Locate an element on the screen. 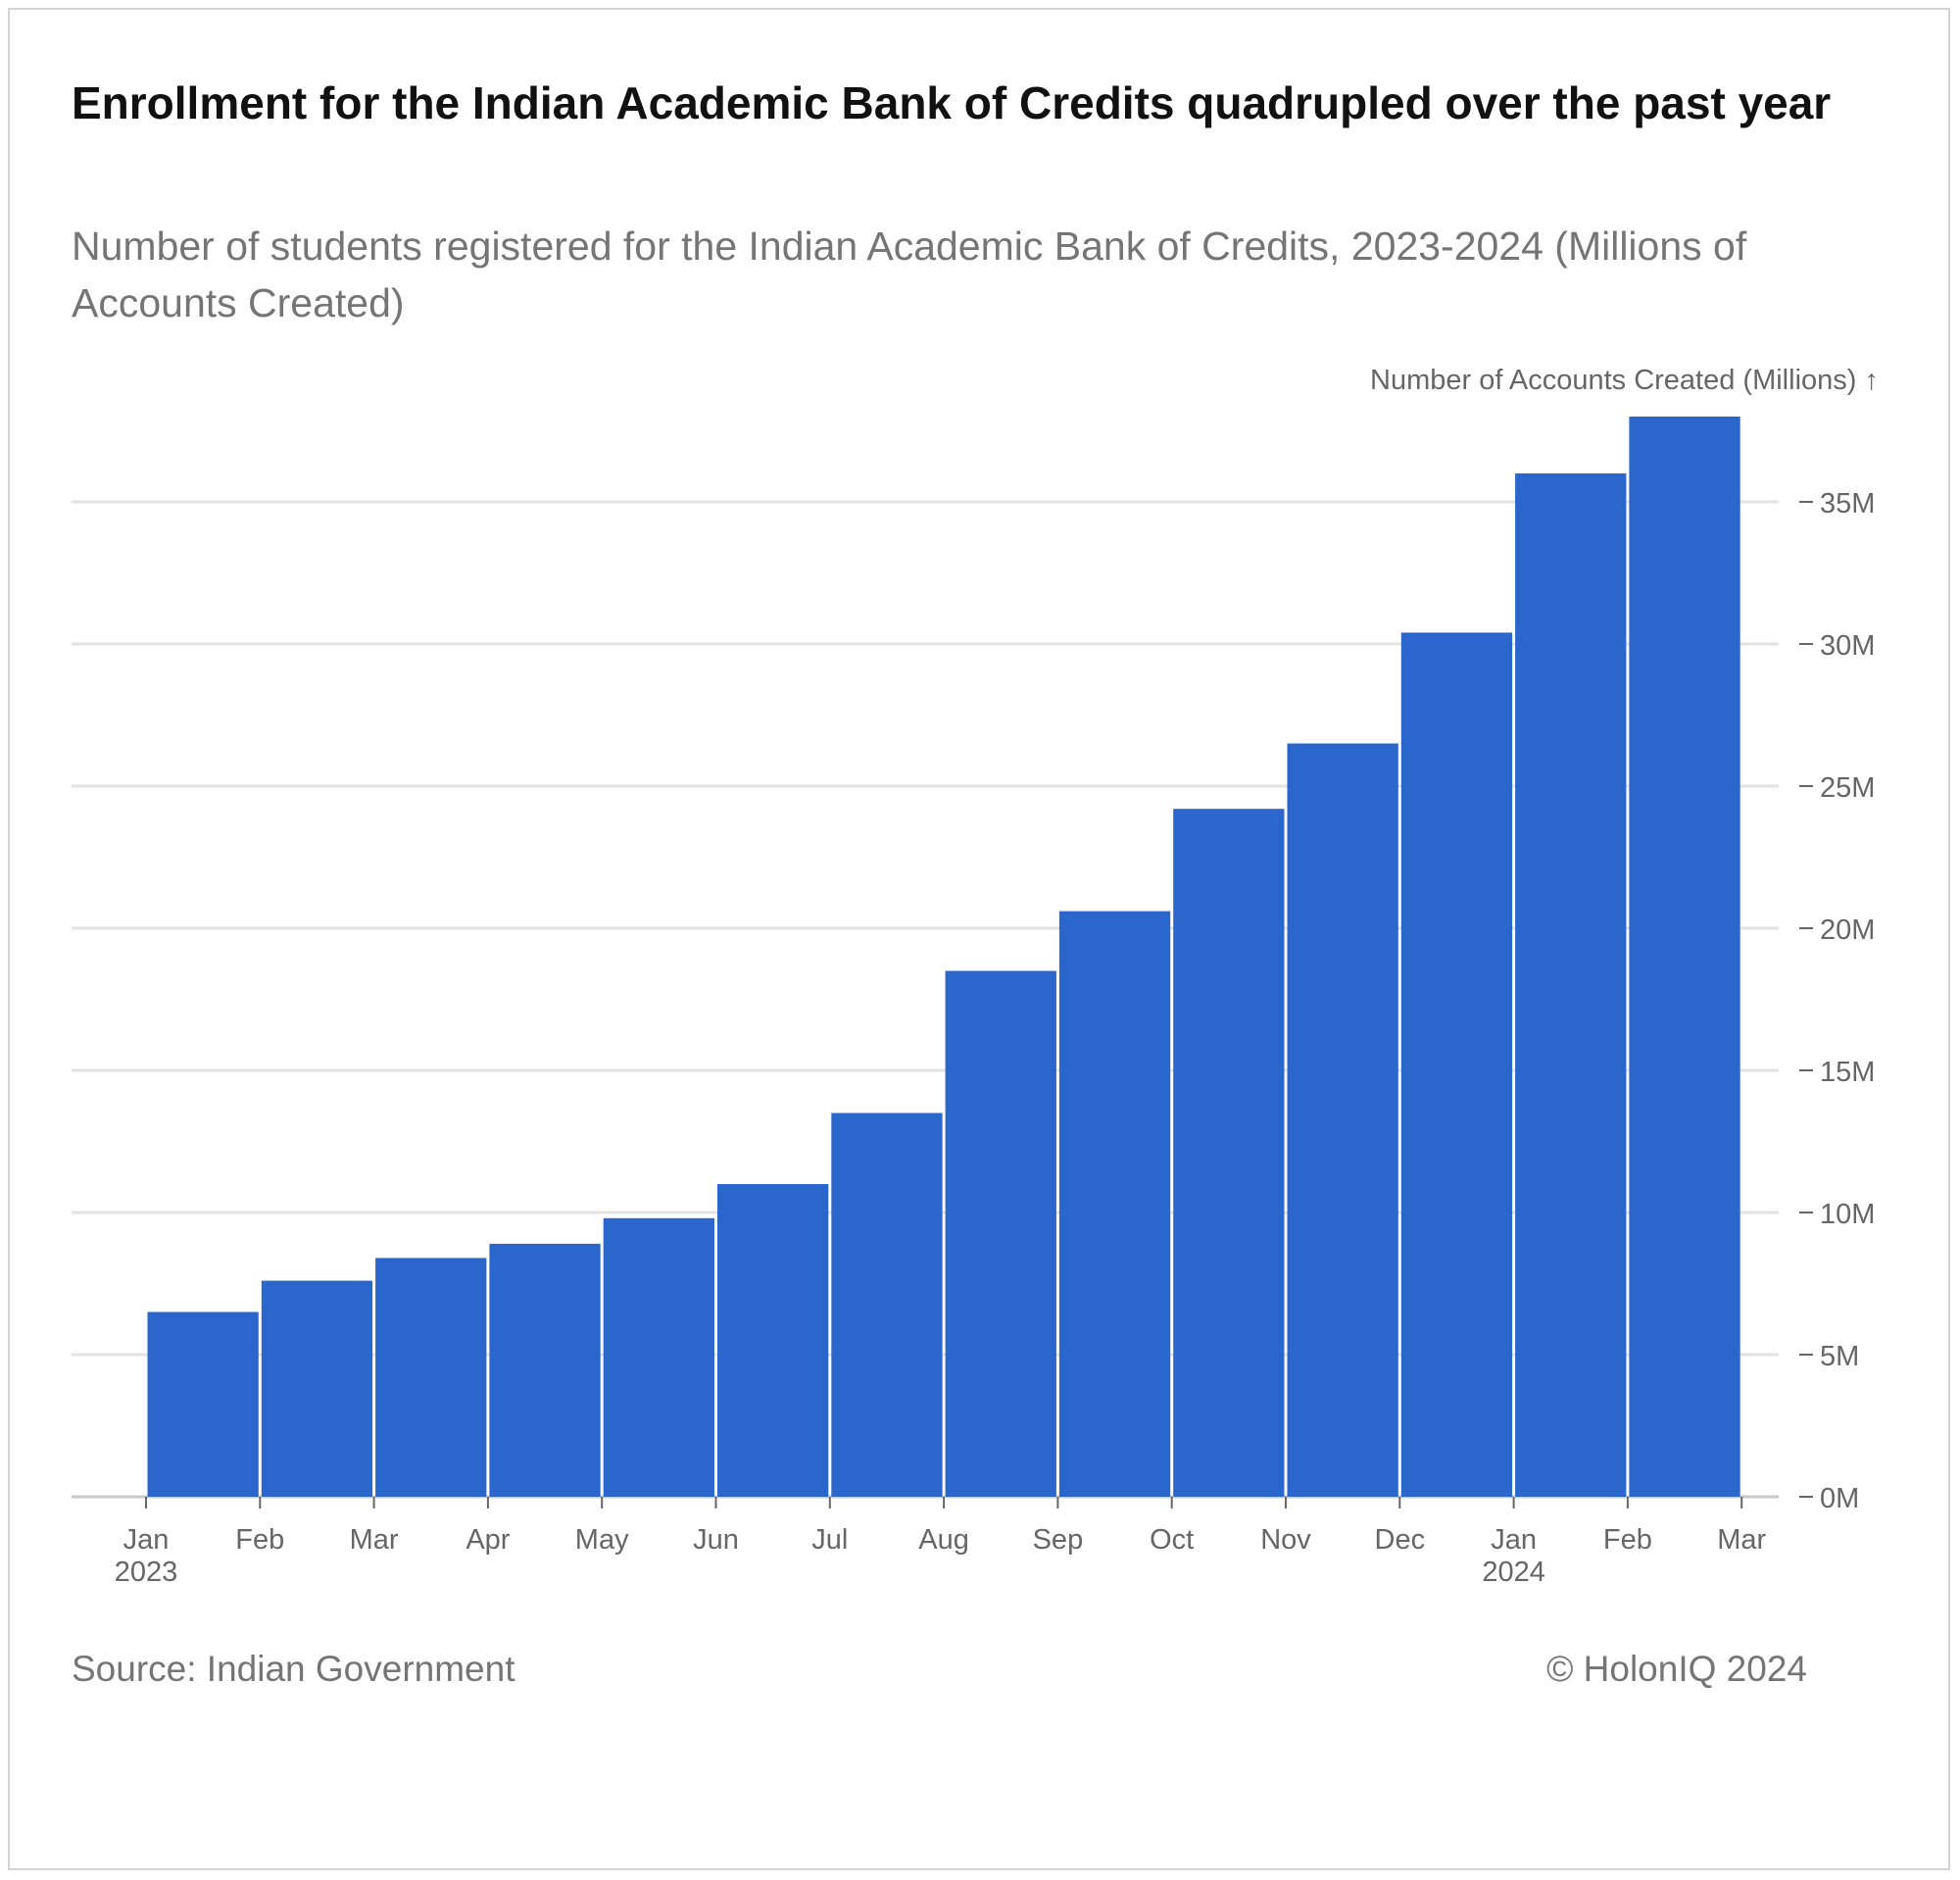 This screenshot has height=1880, width=1960. x-tick-label: Dec is located at coordinates (1400, 1540).